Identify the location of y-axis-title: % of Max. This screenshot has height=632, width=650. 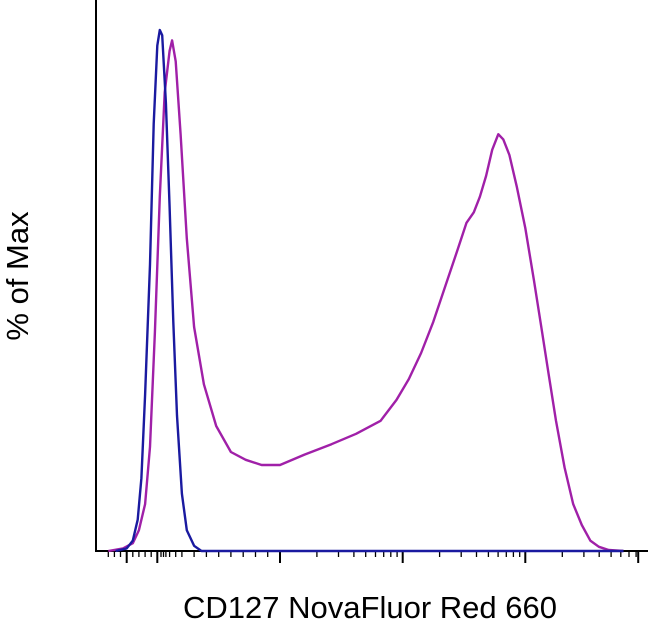
(17, 276).